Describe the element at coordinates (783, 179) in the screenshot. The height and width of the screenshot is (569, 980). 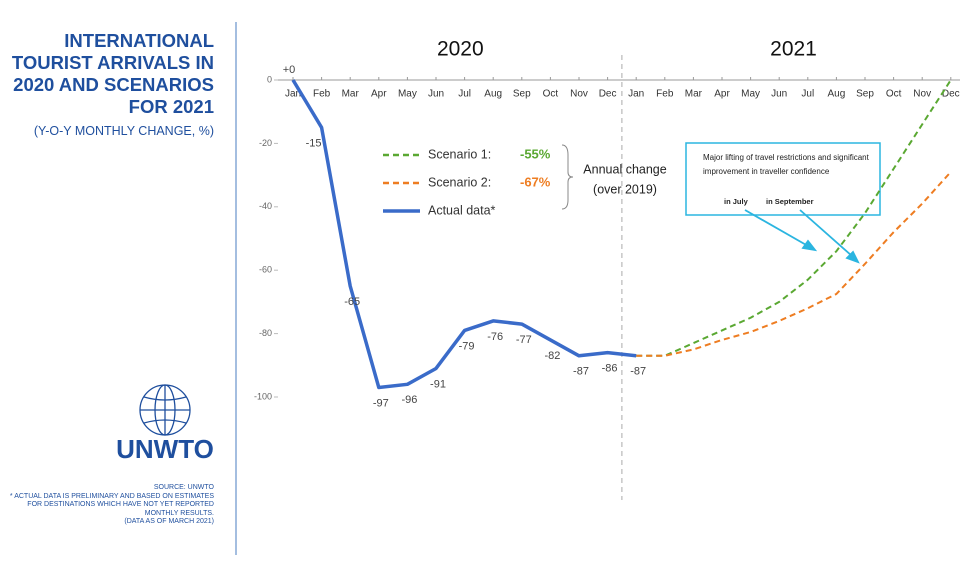
I see `annotation-box` at that location.